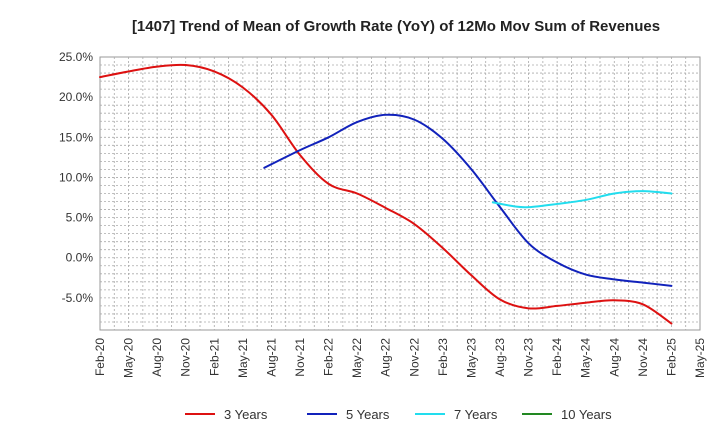 The height and width of the screenshot is (440, 720). I want to click on x-tick-label: May-25, so click(700, 358).